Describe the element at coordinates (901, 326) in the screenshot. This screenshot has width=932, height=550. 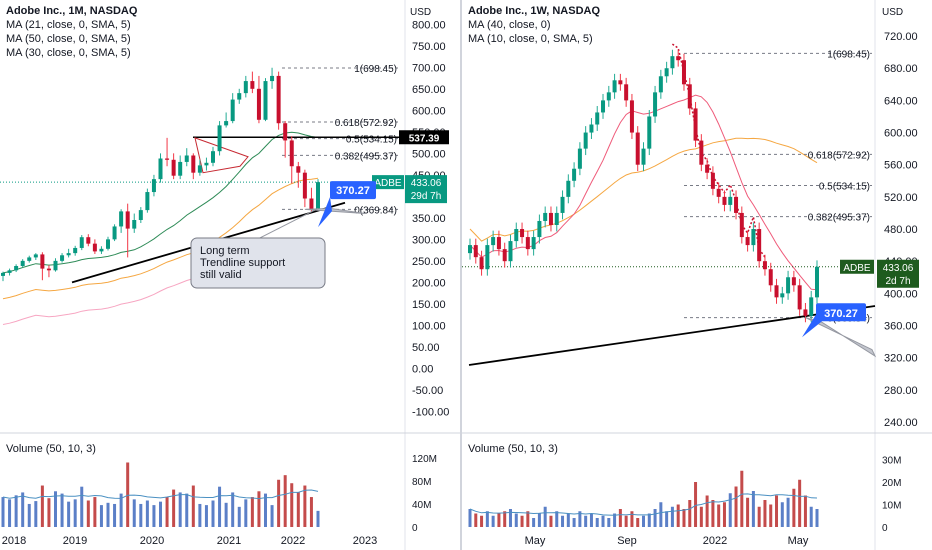
I see `price-tick-label: 360.00` at that location.